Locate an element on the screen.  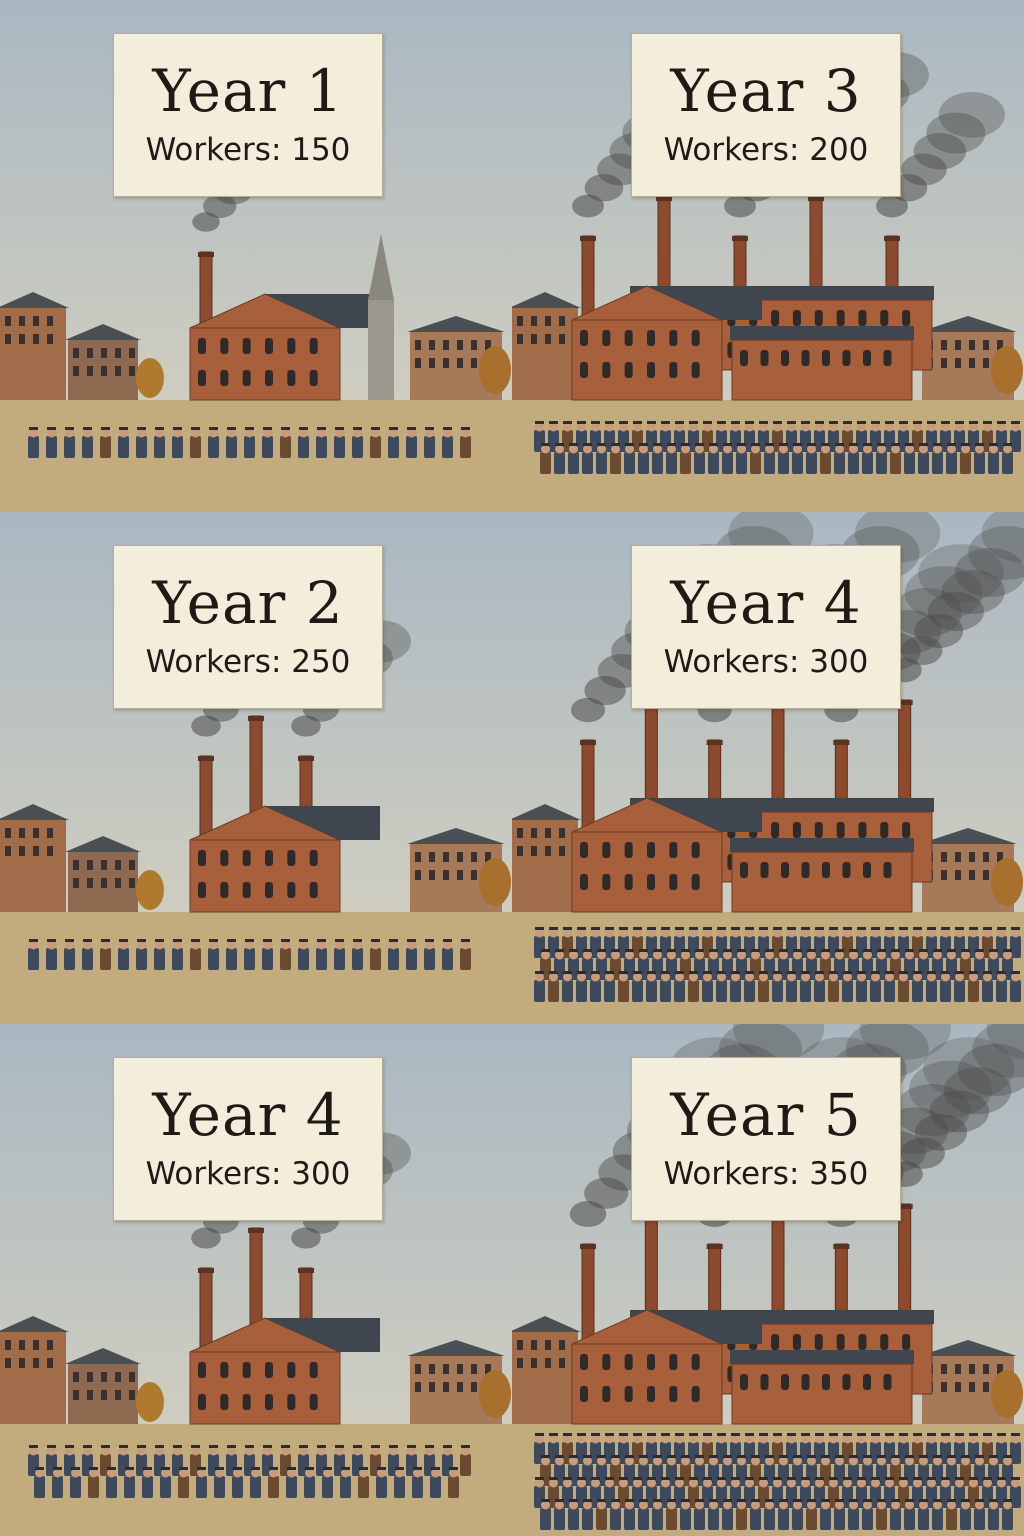
year-label: Year 2 is located at coordinates (248, 602).